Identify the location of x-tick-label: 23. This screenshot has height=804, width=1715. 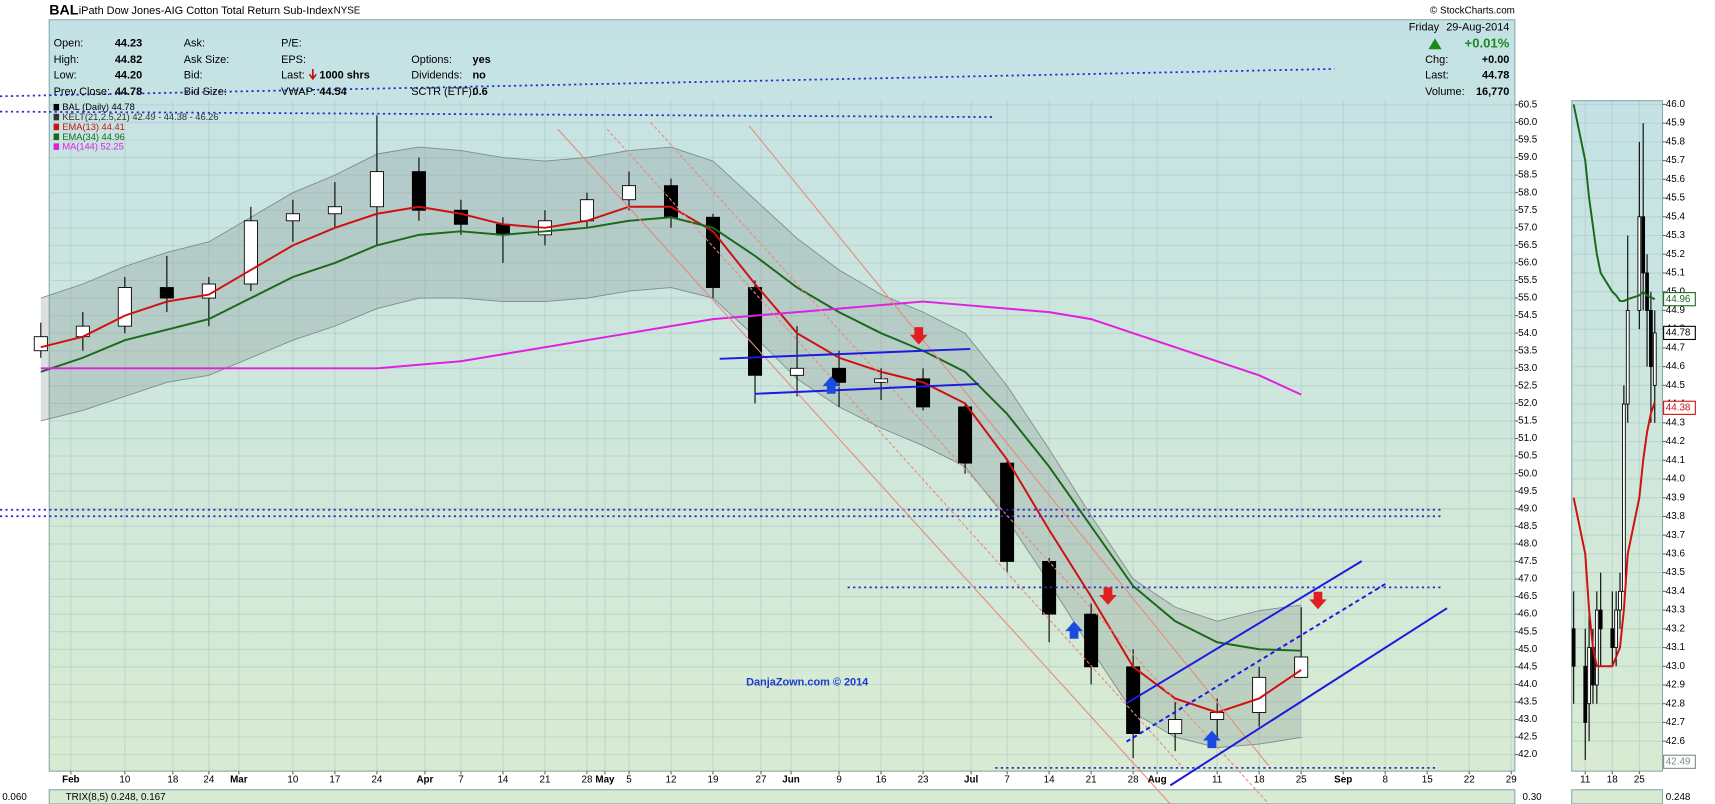
(923, 779).